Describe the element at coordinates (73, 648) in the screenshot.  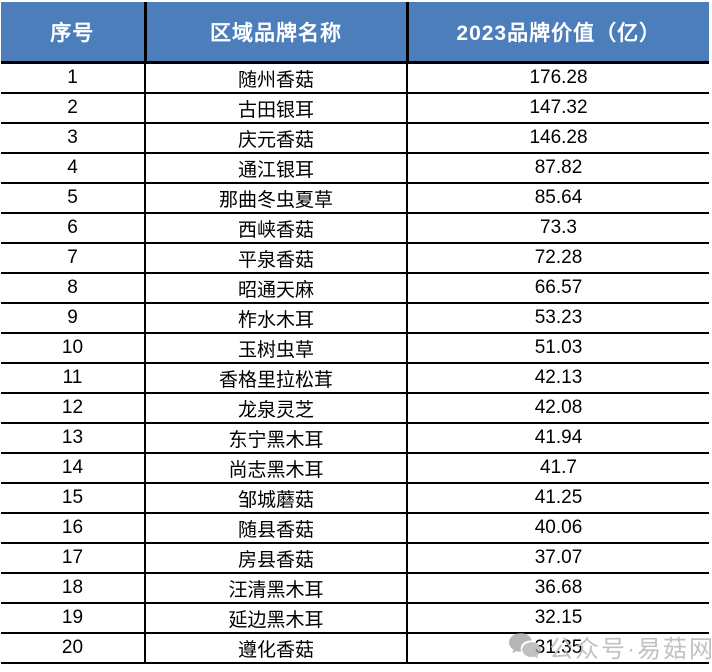
I see `serial-cell: 20` at that location.